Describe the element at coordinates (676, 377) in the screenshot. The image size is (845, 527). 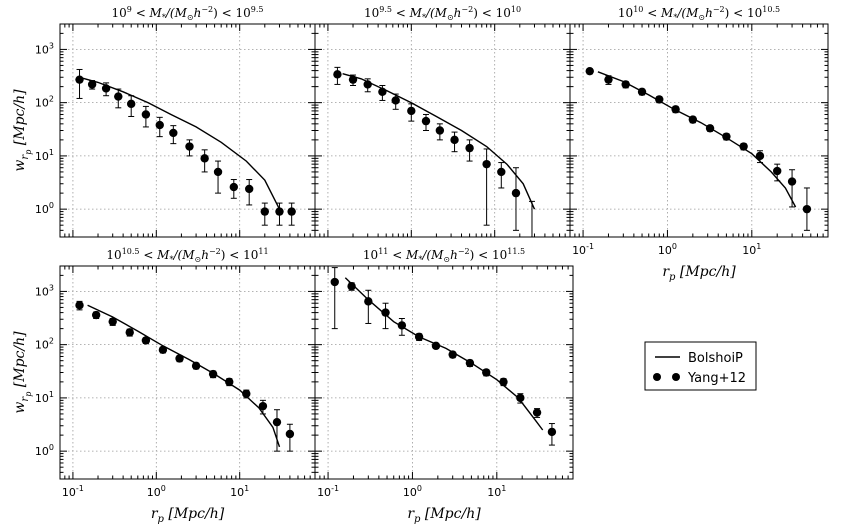
I see `legend-marker-yang` at that location.